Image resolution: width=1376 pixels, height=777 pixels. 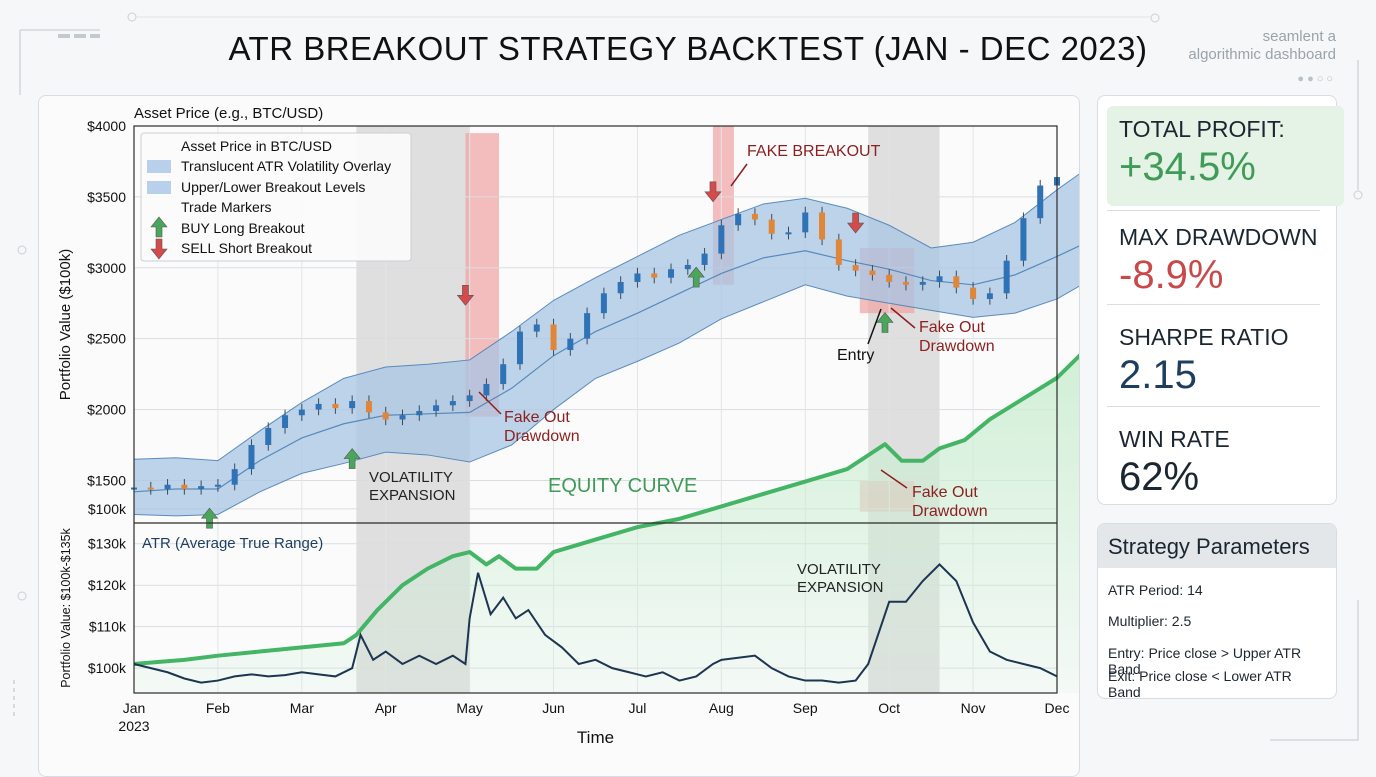 What do you see at coordinates (107, 544) in the screenshot?
I see `y-tick-label: $130k` at bounding box center [107, 544].